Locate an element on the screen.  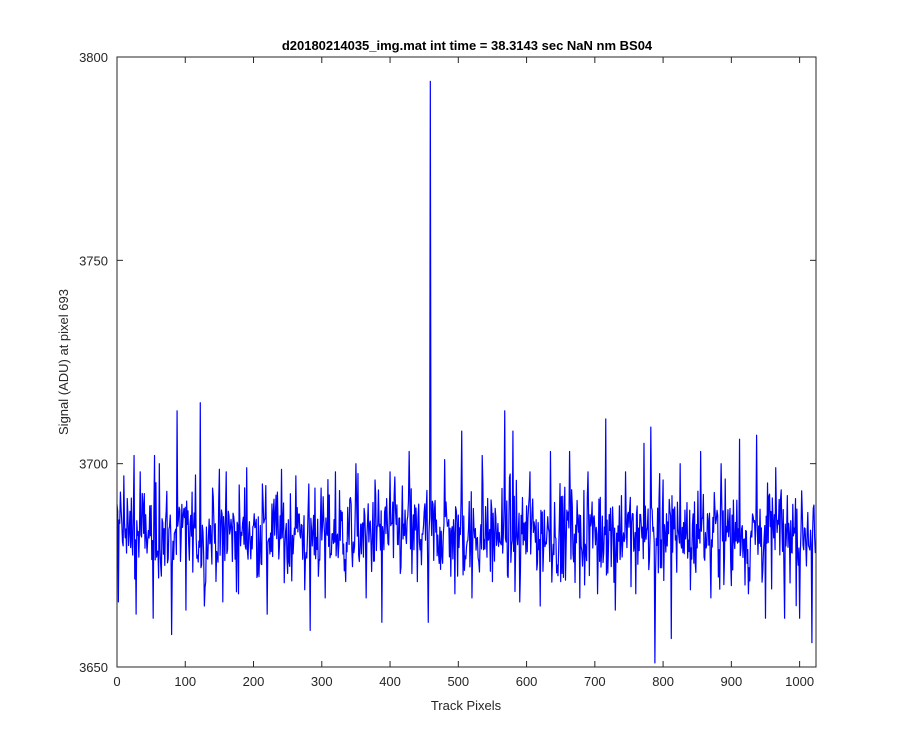
y-tick-label: 3800 is located at coordinates (93, 57).